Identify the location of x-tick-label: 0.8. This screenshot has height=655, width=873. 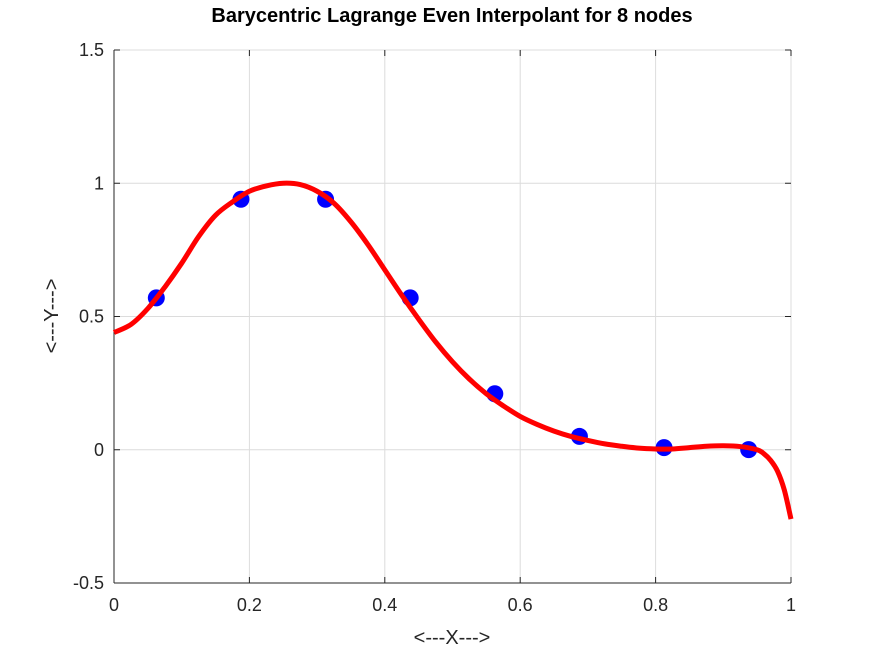
(655, 605).